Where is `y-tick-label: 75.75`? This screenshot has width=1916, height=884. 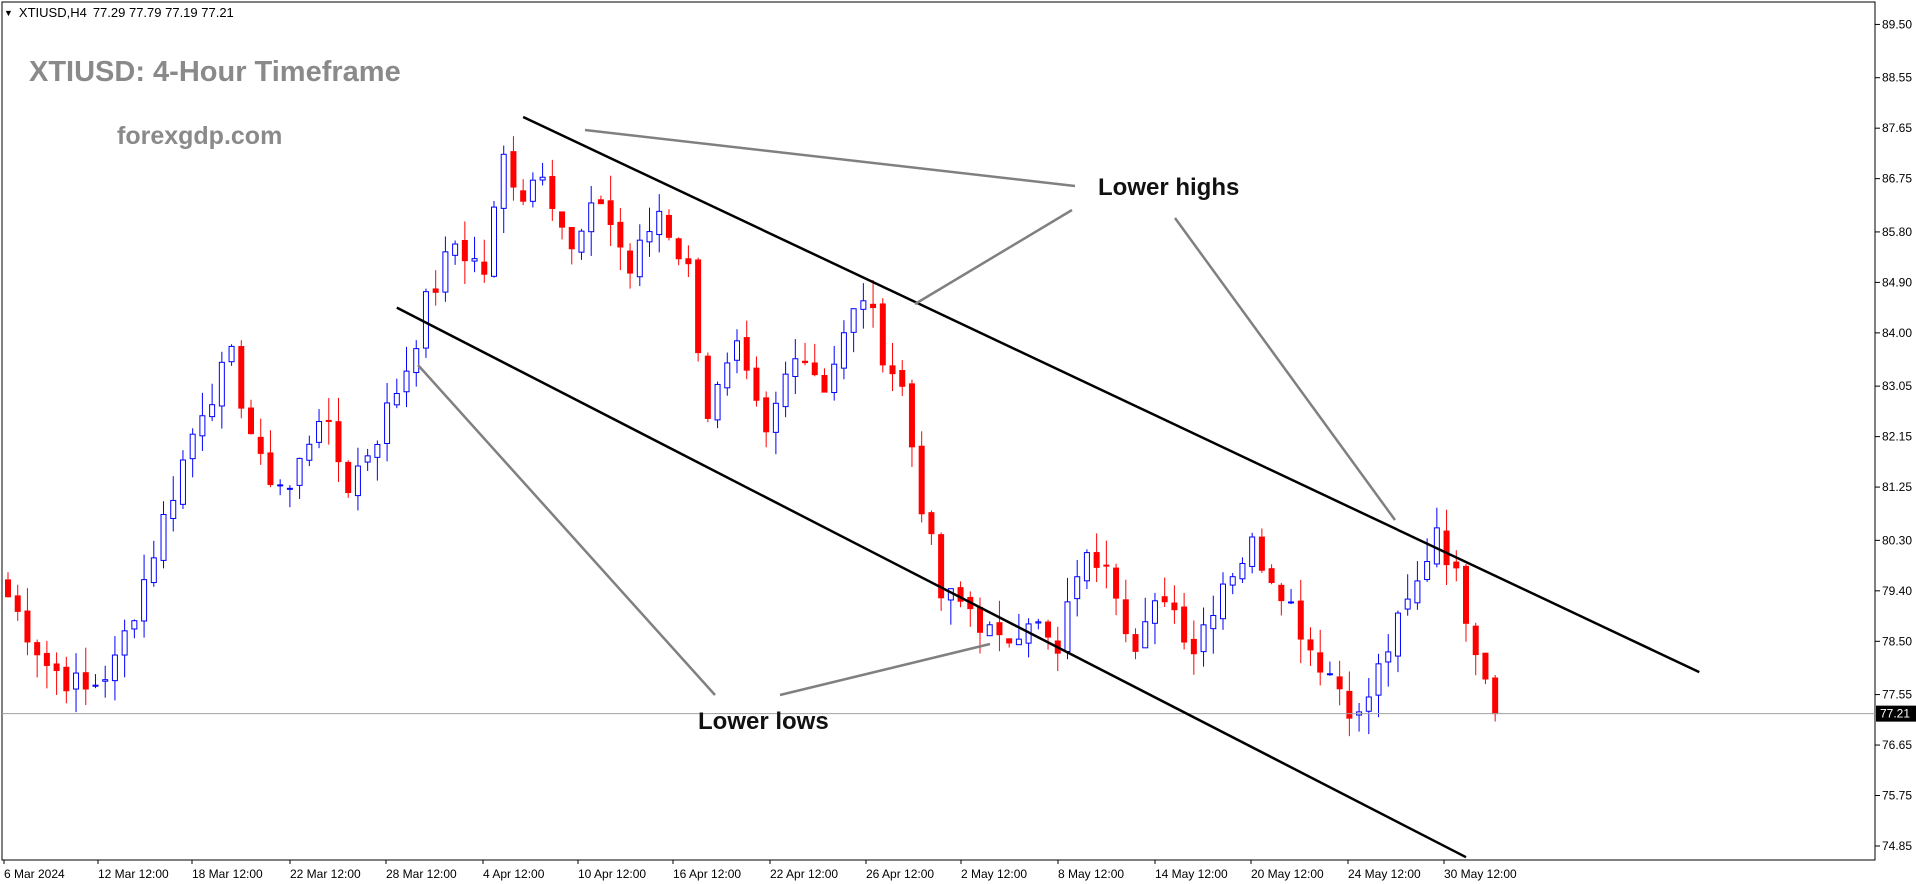
y-tick-label: 75.75 is located at coordinates (1897, 796).